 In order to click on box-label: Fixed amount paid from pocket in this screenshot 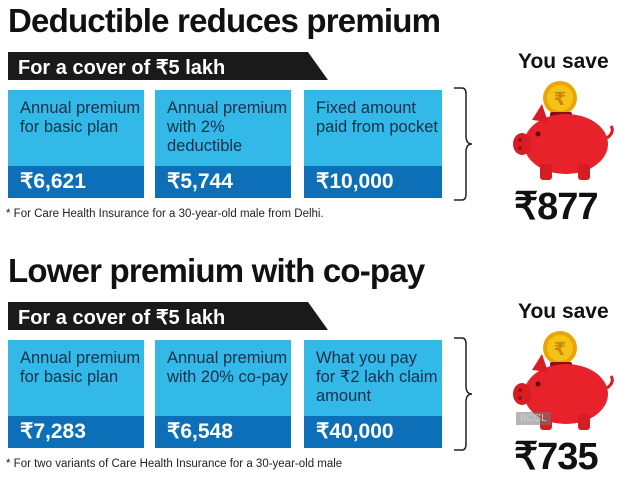, I will do `click(377, 117)`.